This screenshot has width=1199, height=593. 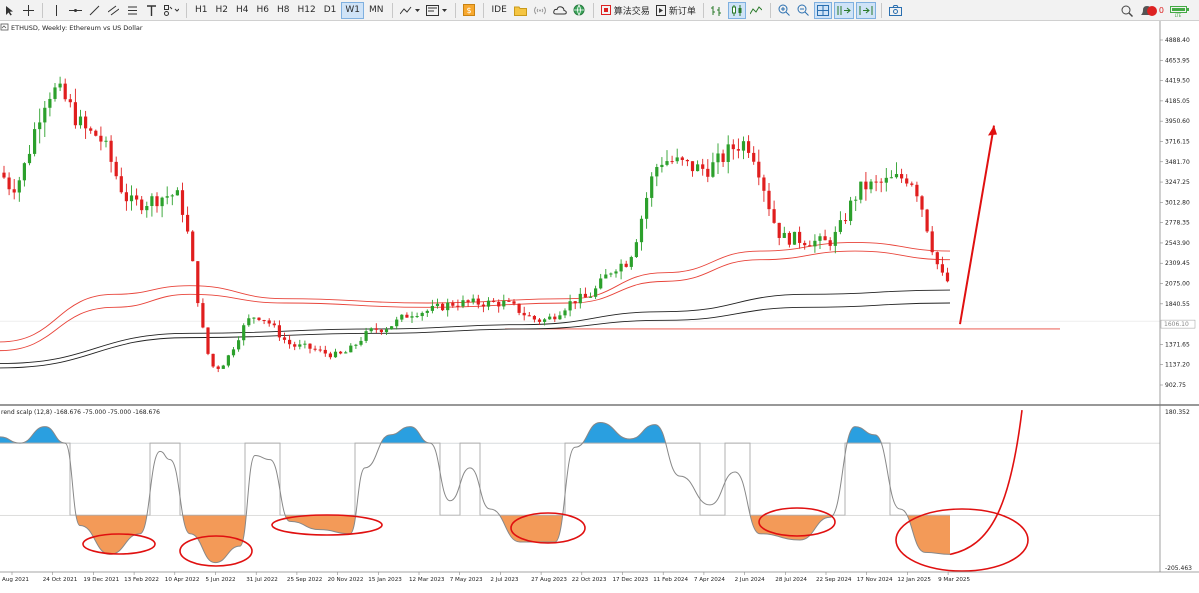 I want to click on price-label: 2075.00, so click(x=1177, y=284).